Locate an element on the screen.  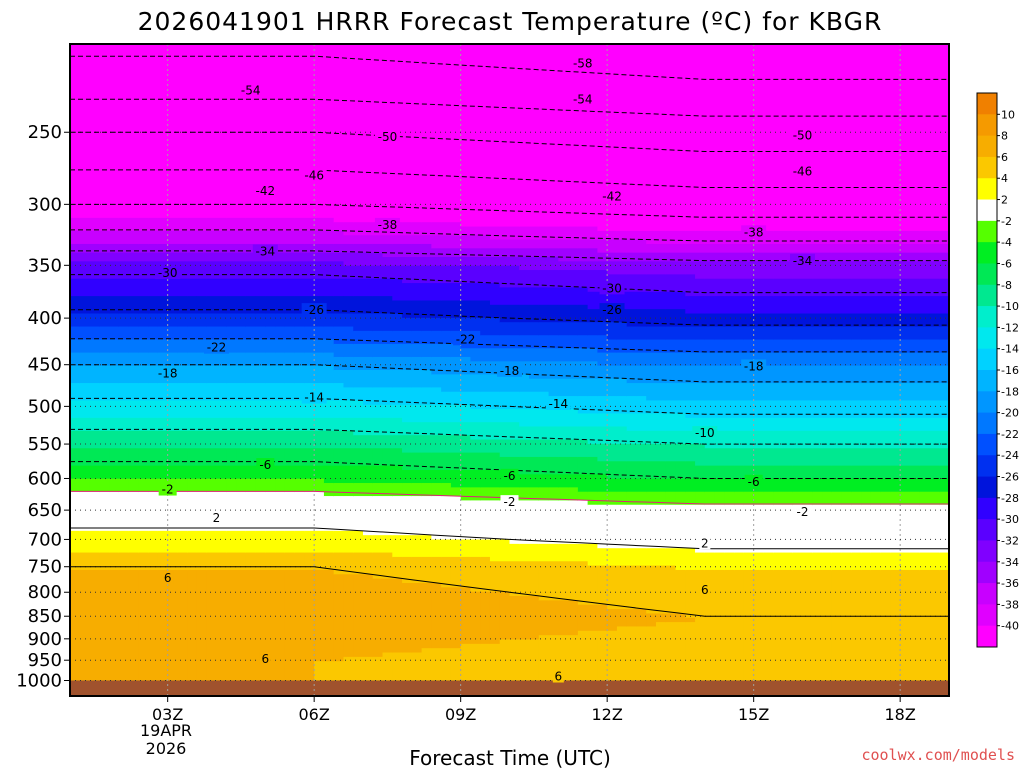
colorbar-tick-label: -40 is located at coordinates (1010, 626).